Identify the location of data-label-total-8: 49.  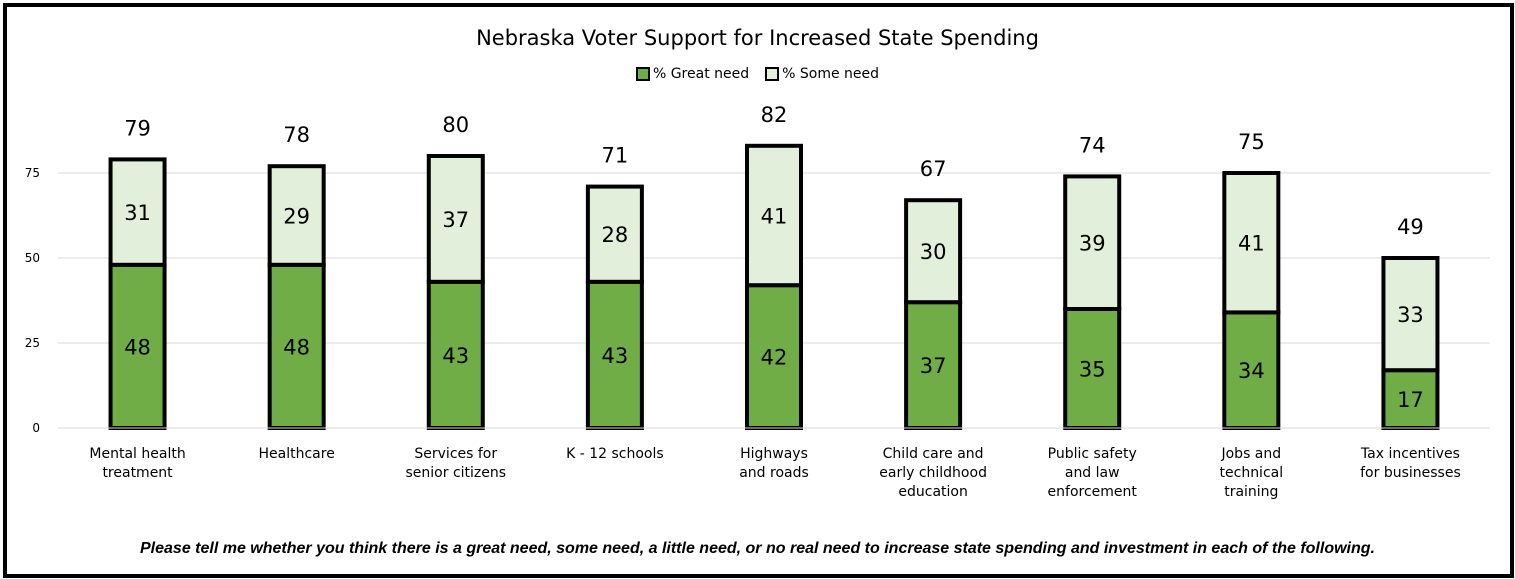
(1410, 227).